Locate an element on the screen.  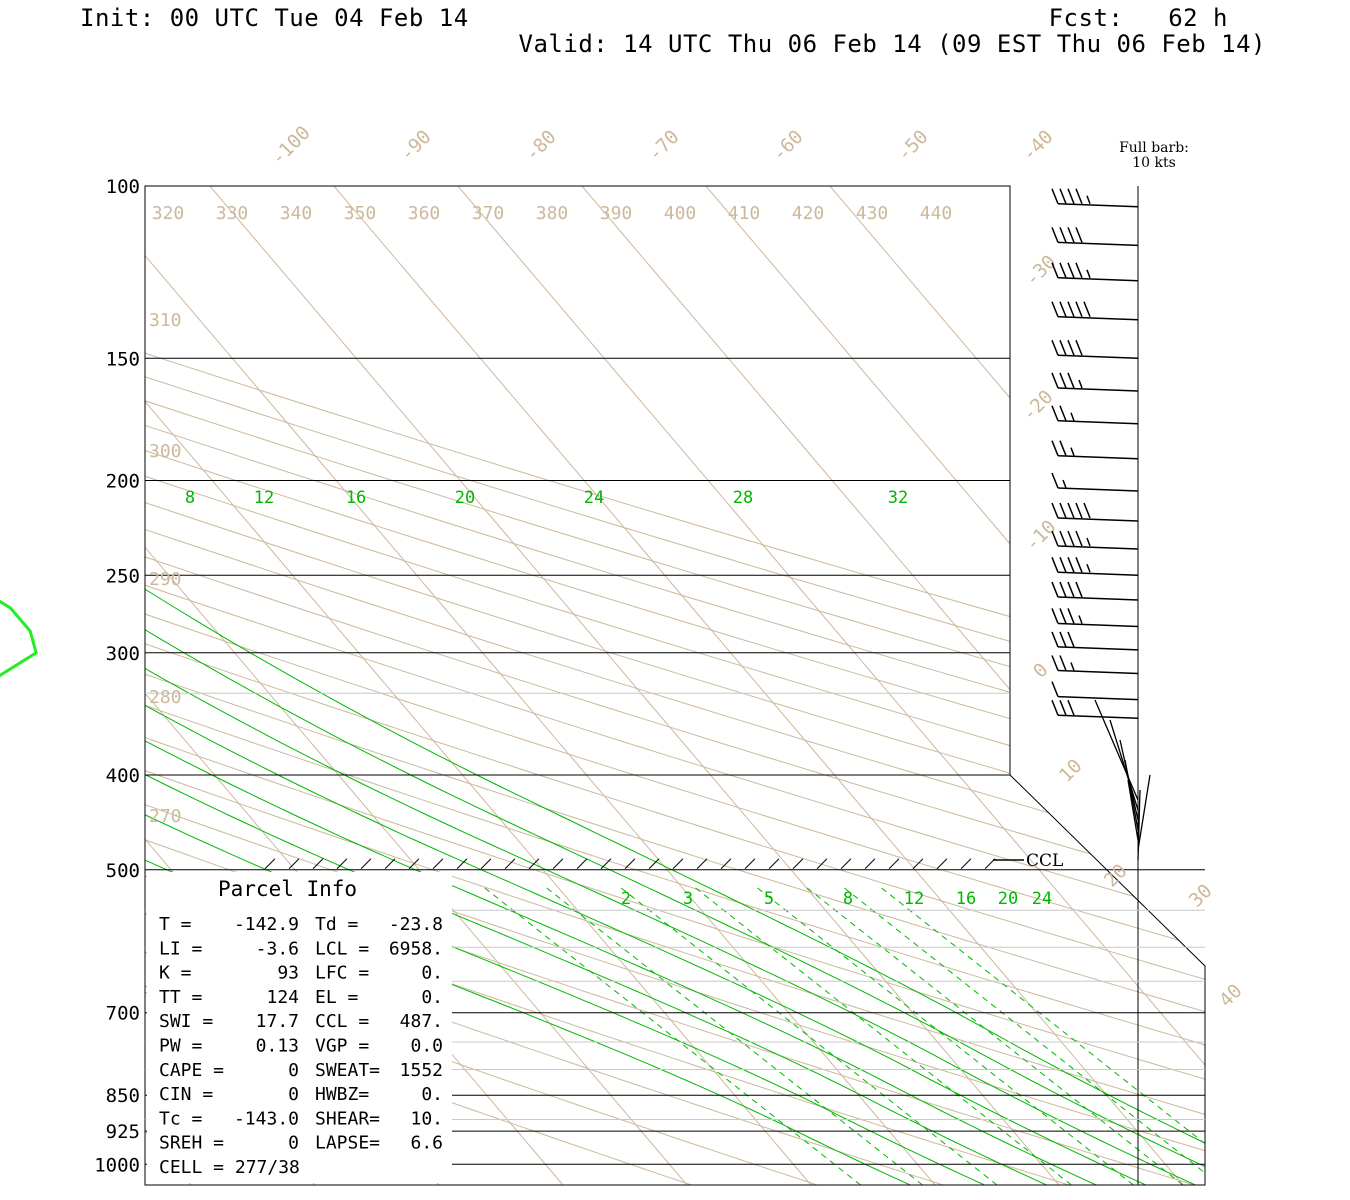
mixing-ratio-label: 12 is located at coordinates (914, 899).